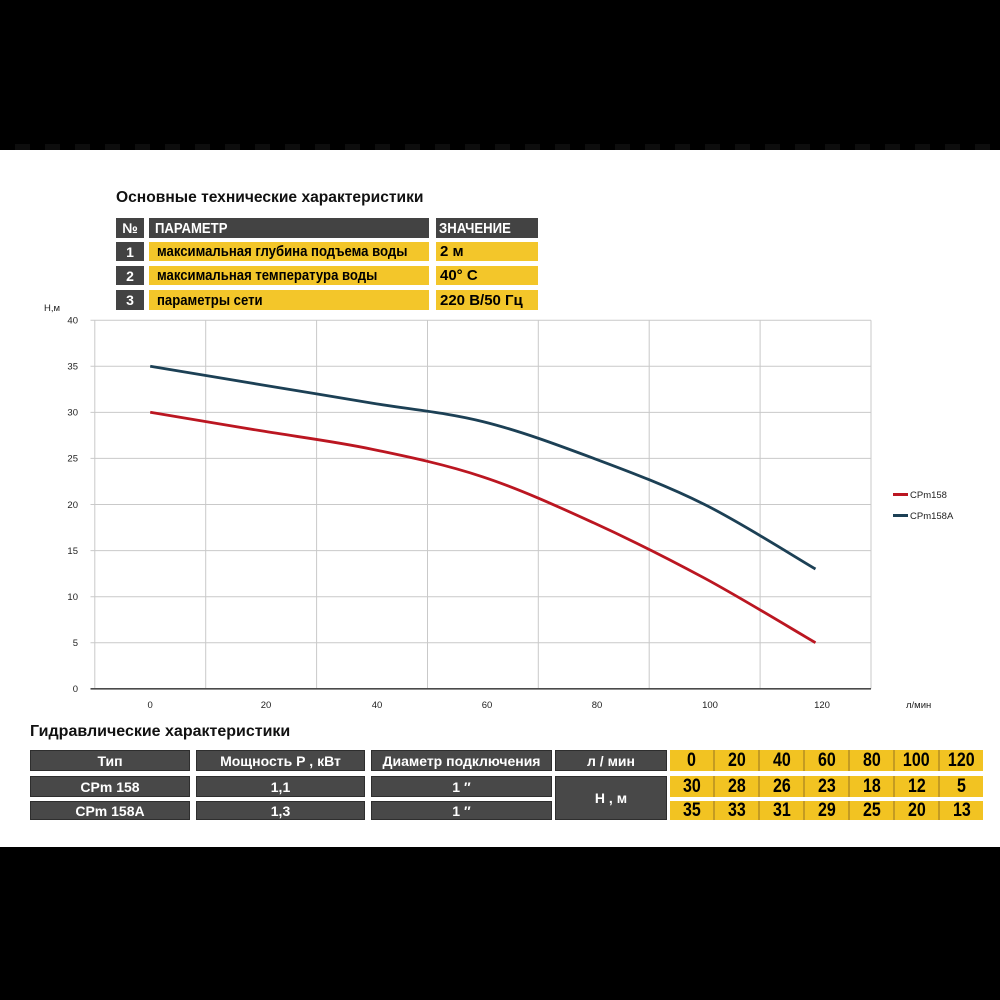  What do you see at coordinates (487, 705) in the screenshot?
I see `svg-text: 60` at bounding box center [487, 705].